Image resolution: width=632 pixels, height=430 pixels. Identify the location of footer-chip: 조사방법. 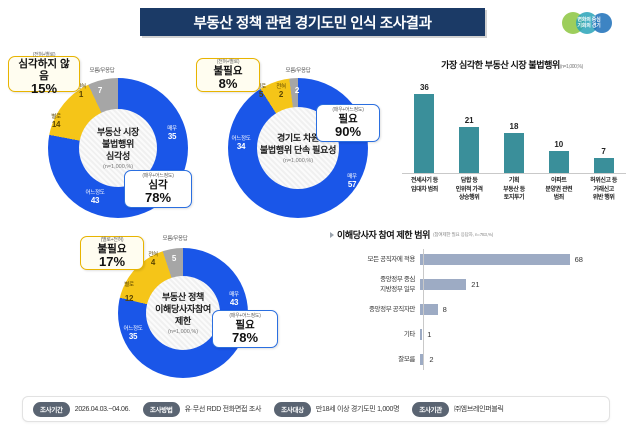
(161, 409).